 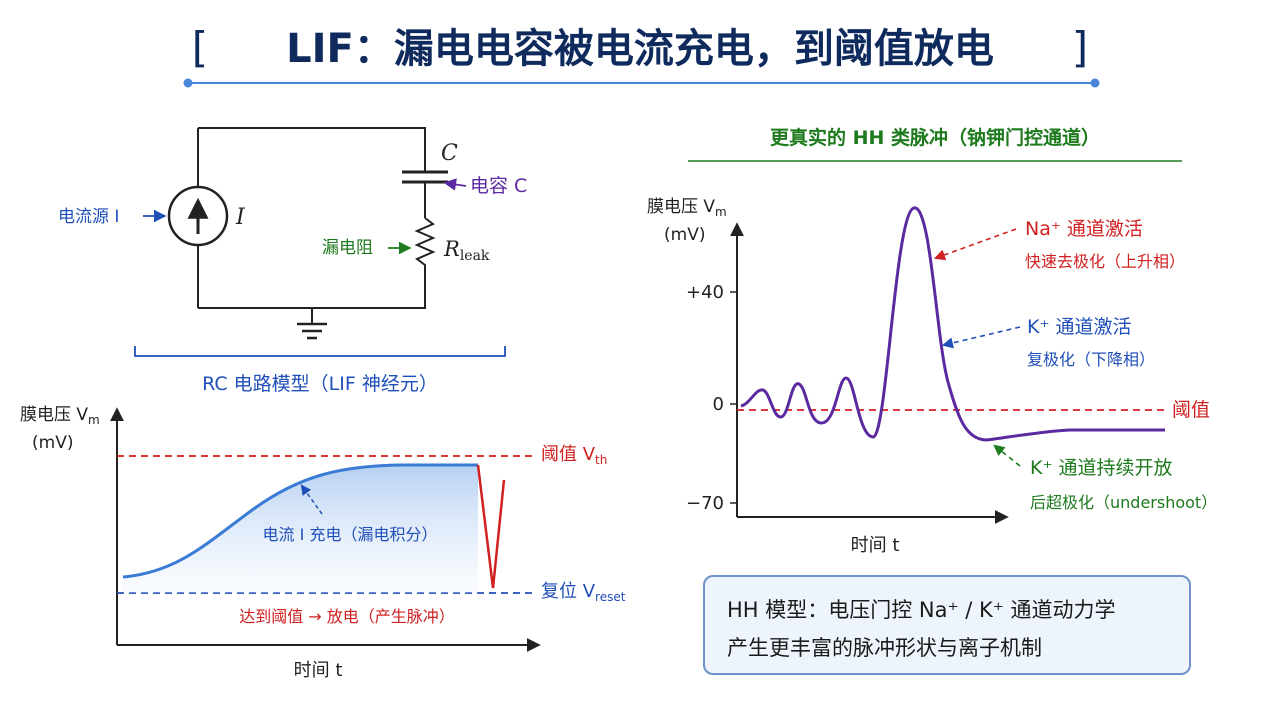 What do you see at coordinates (88, 217) in the screenshot?
I see `current-source-label: 电流源 I` at bounding box center [88, 217].